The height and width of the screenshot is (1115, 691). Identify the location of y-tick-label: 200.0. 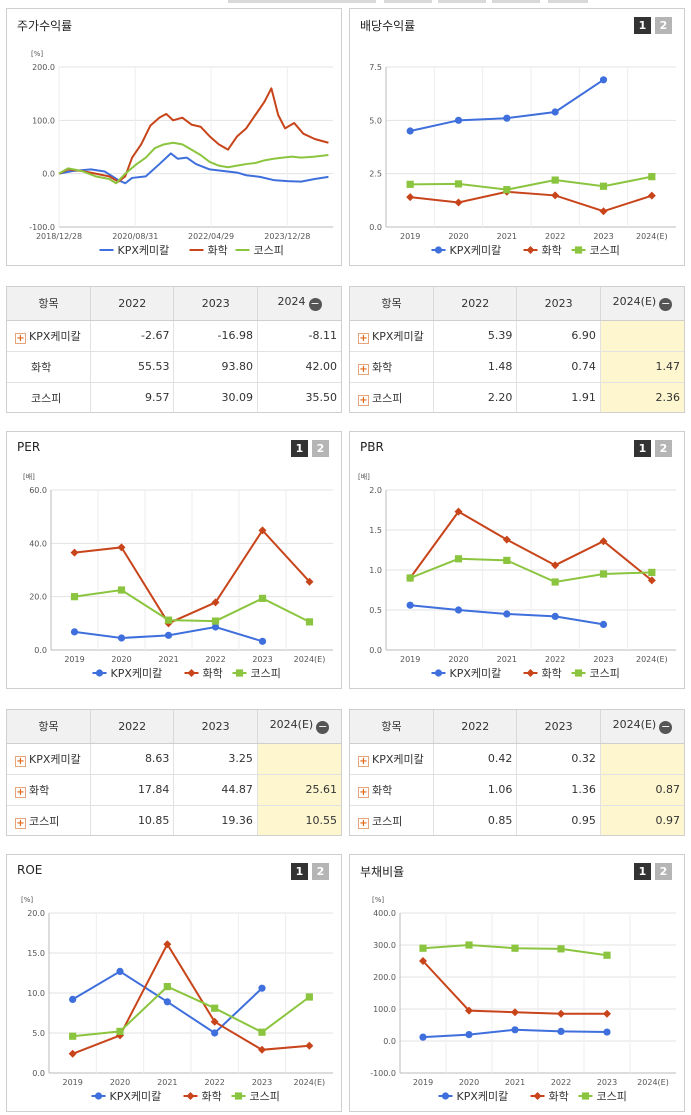
(384, 977).